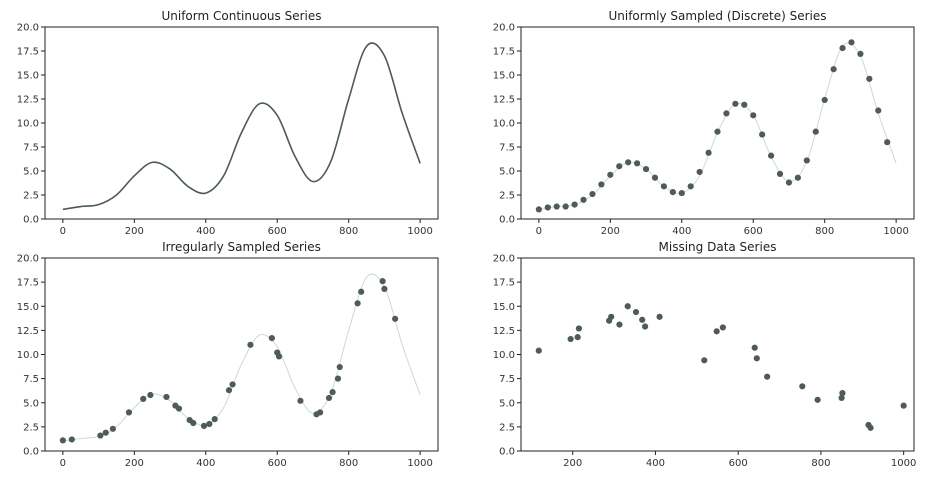  What do you see at coordinates (241, 16) in the screenshot?
I see `chart-title: Uniform Continuous Series` at bounding box center [241, 16].